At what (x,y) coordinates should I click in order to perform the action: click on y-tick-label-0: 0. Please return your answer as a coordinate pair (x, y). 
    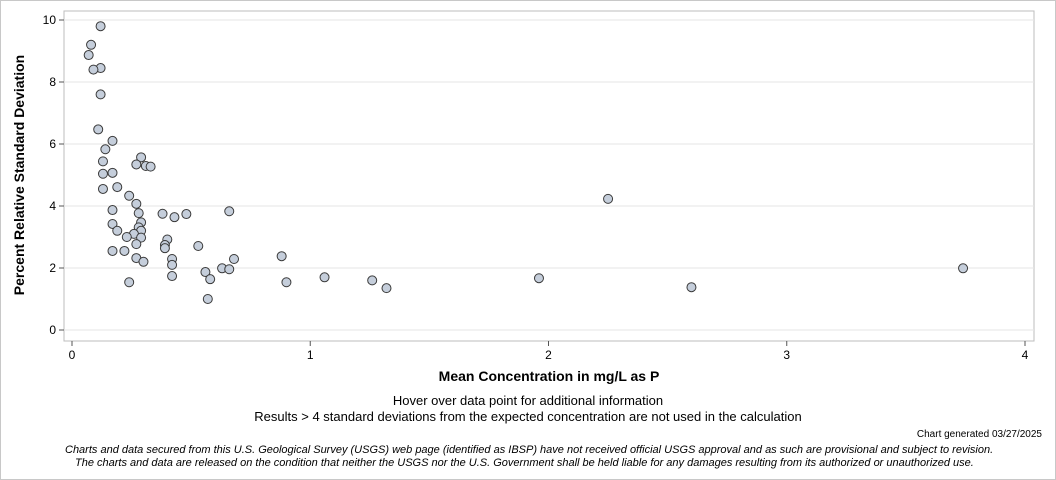
    Looking at the image, I should click on (52, 330).